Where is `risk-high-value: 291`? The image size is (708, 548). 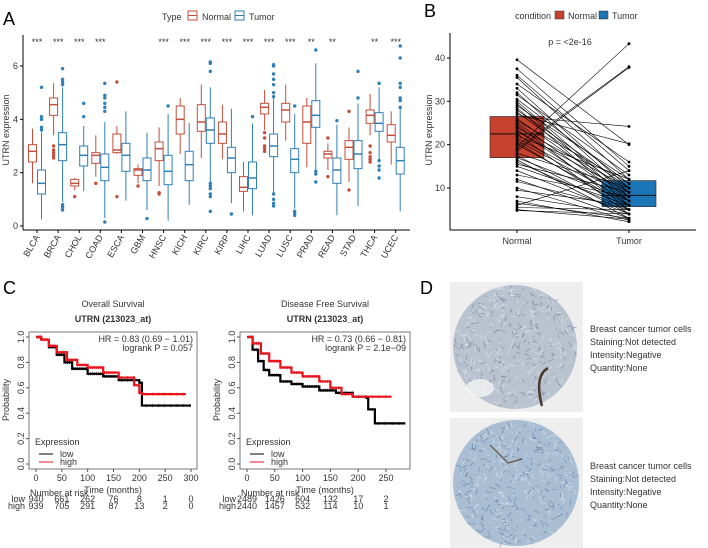
risk-high-value: 291 is located at coordinates (87, 506).